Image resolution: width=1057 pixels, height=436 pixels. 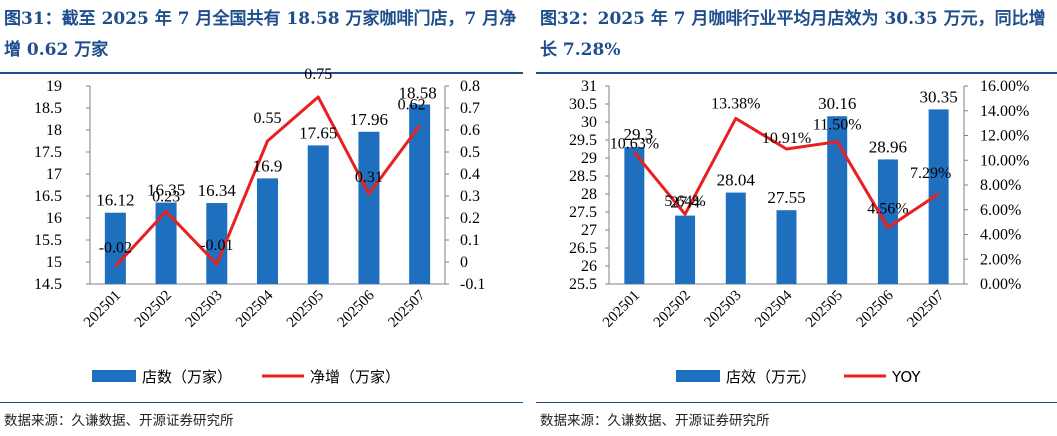 What do you see at coordinates (837, 103) in the screenshot?
I see `bar-data-label: 30.16` at bounding box center [837, 103].